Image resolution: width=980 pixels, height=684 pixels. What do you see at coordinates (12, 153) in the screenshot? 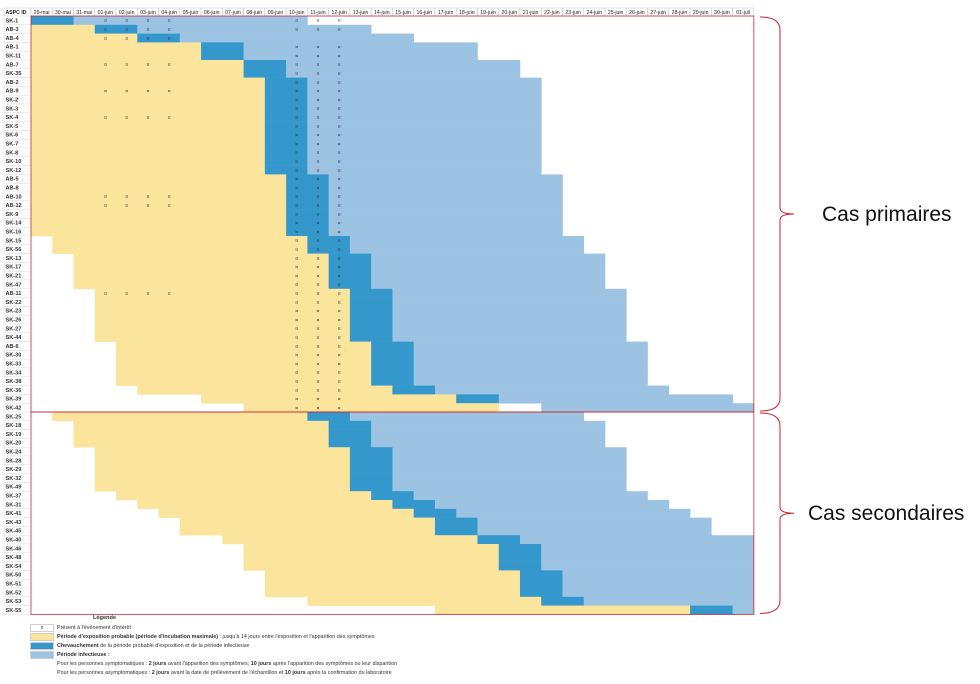
I see `case-id-label: SK-8` at bounding box center [12, 153].